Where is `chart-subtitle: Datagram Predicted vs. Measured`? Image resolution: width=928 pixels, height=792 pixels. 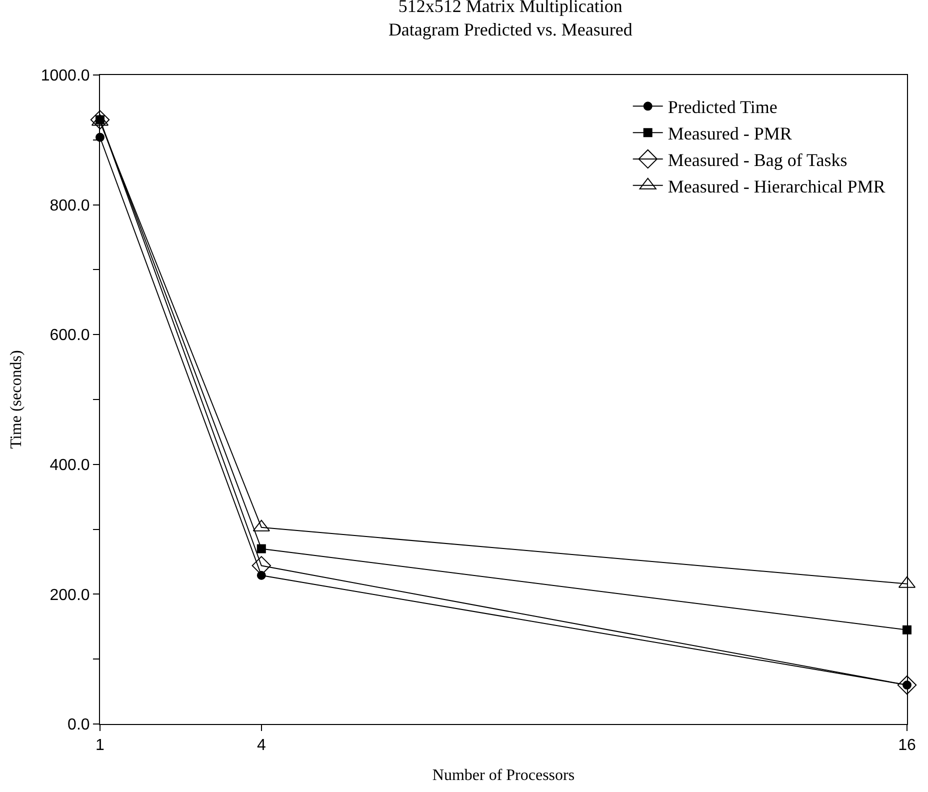 chart-subtitle: Datagram Predicted vs. Measured is located at coordinates (510, 29).